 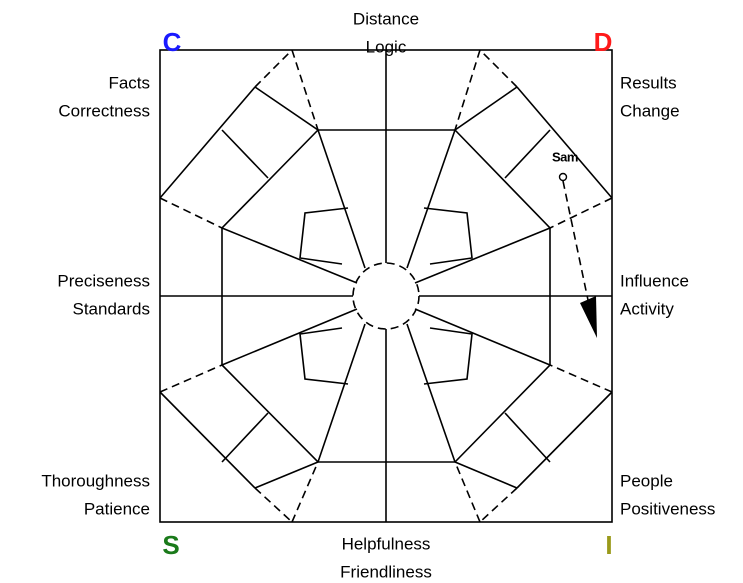 I want to click on label: Patience, so click(x=117, y=508).